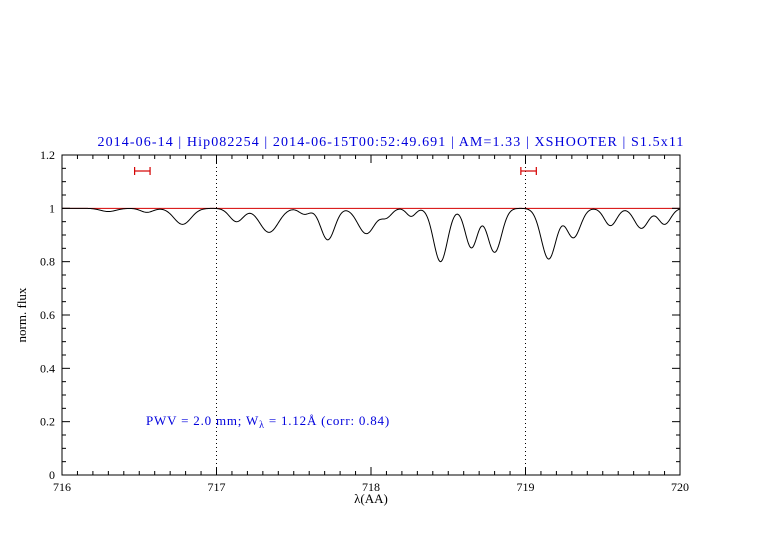 The image size is (782, 542). What do you see at coordinates (62, 487) in the screenshot?
I see `x-tick-label: 716` at bounding box center [62, 487].